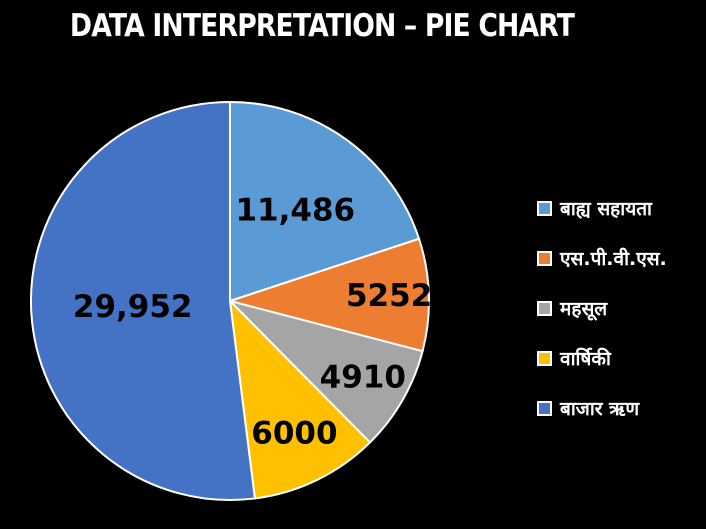  I want to click on legend-label: बाजार ऋण, so click(600, 409).